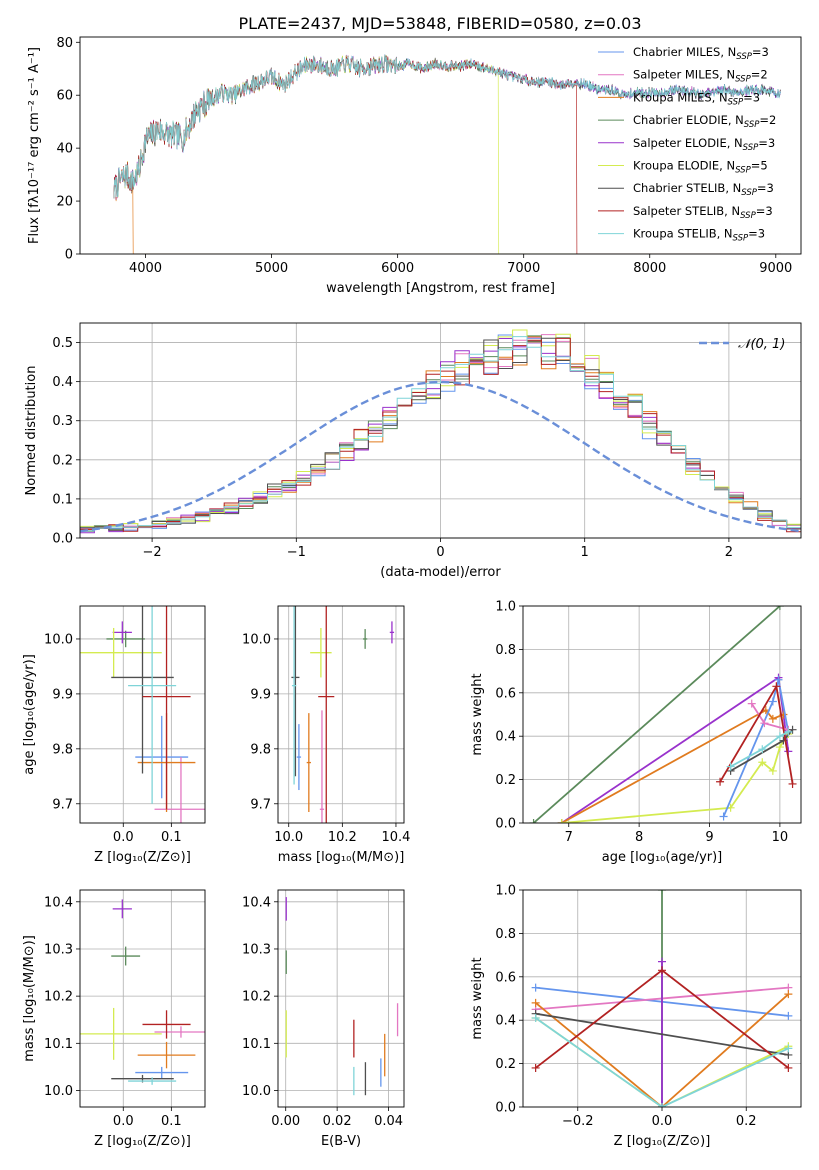  What do you see at coordinates (142, 998) in the screenshot?
I see `axes-frame` at bounding box center [142, 998].